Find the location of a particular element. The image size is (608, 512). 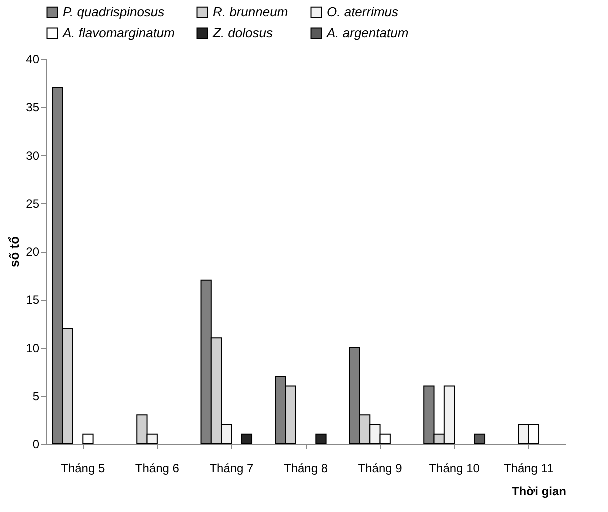

x-tick-label: Tháng 9 is located at coordinates (380, 469).